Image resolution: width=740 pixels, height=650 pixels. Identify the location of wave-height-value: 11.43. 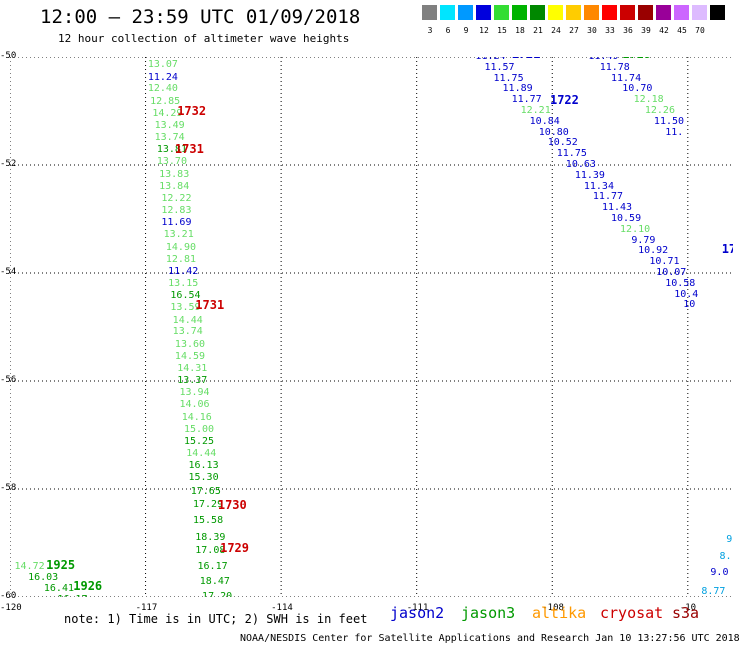
(617, 208).